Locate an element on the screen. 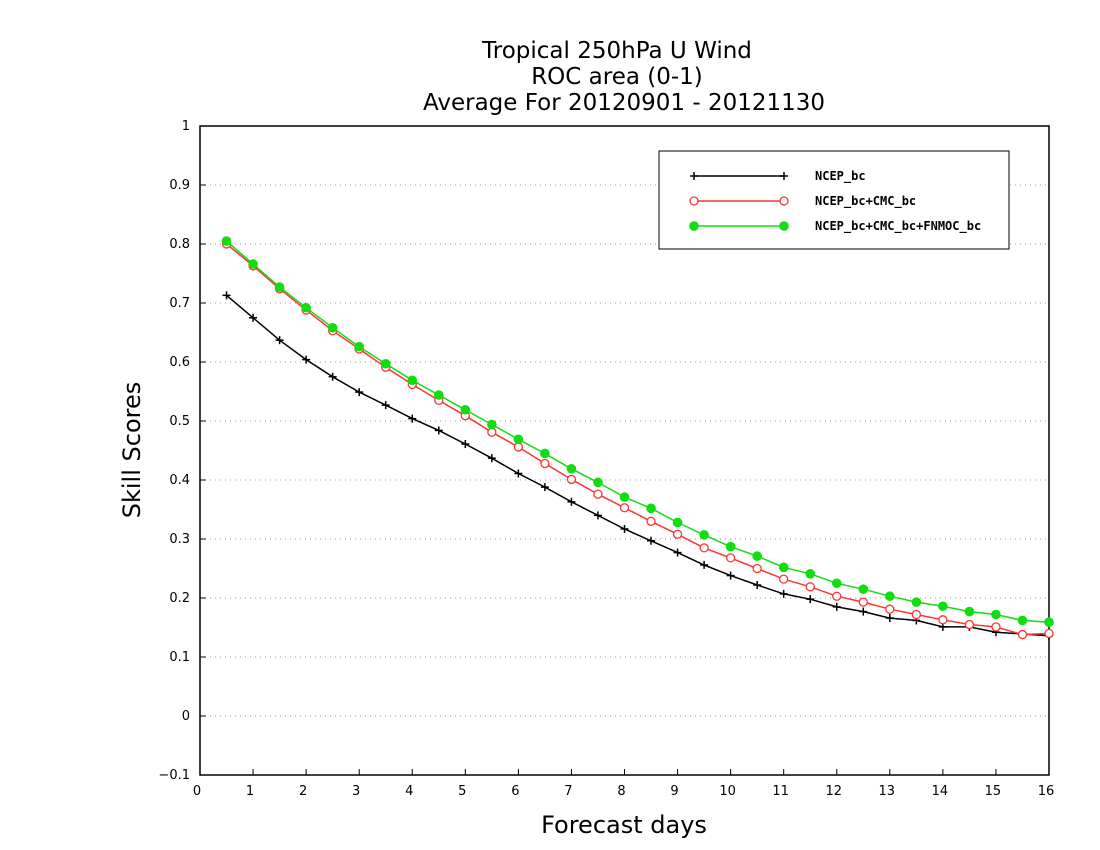 The image size is (1100, 850). legend-label: NCEP_bc+CMC_bc is located at coordinates (865, 201).